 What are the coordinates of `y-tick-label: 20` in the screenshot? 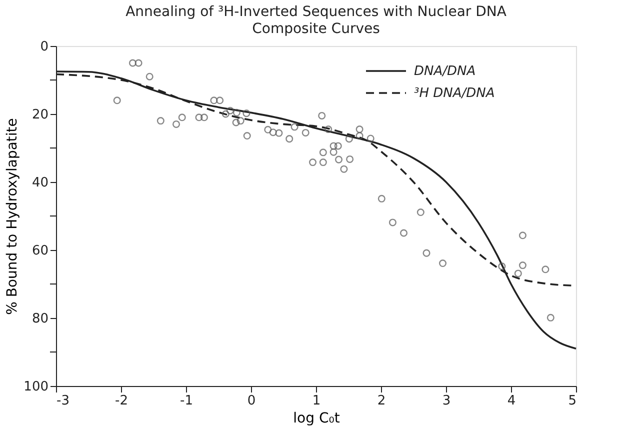 It's located at (40, 115).